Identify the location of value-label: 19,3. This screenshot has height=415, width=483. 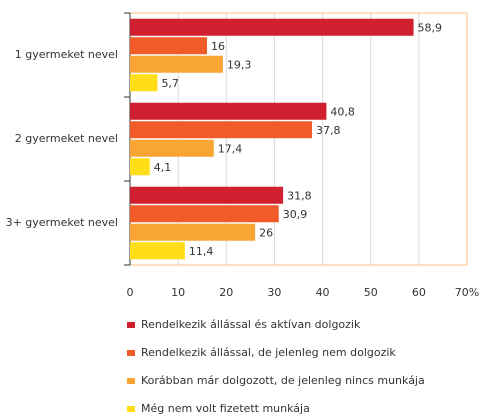
(239, 64).